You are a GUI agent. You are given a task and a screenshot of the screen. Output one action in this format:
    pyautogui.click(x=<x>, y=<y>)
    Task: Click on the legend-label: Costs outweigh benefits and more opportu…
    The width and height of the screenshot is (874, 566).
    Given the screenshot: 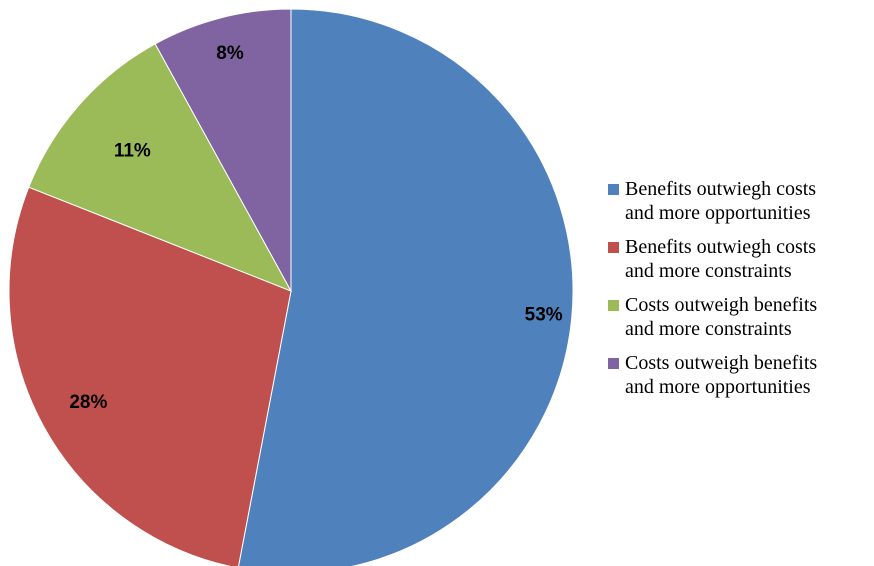 What is the action you would take?
    pyautogui.click(x=721, y=375)
    